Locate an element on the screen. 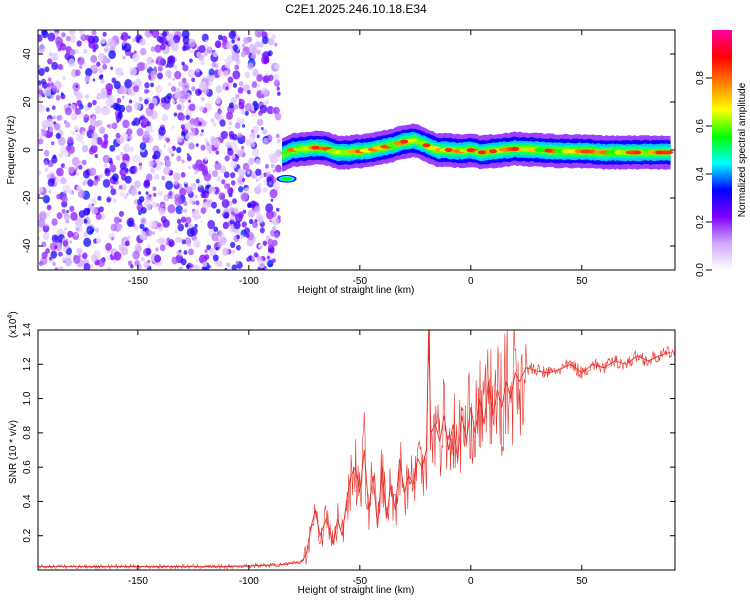 The image size is (750, 600). colorbar-tick-label: 0.0 is located at coordinates (700, 270).